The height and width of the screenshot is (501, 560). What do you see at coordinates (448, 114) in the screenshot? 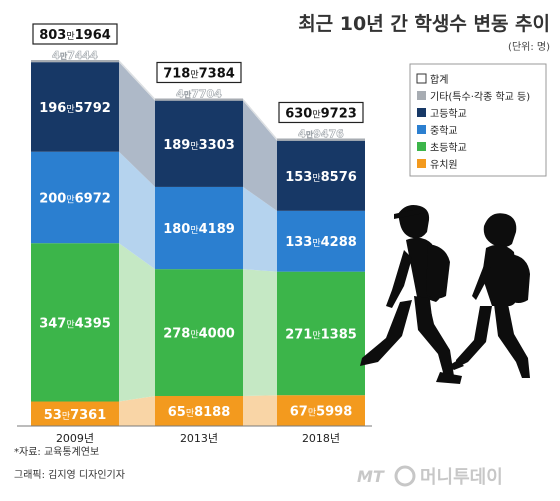
I see `legend-entry: 고등학교` at bounding box center [448, 114].